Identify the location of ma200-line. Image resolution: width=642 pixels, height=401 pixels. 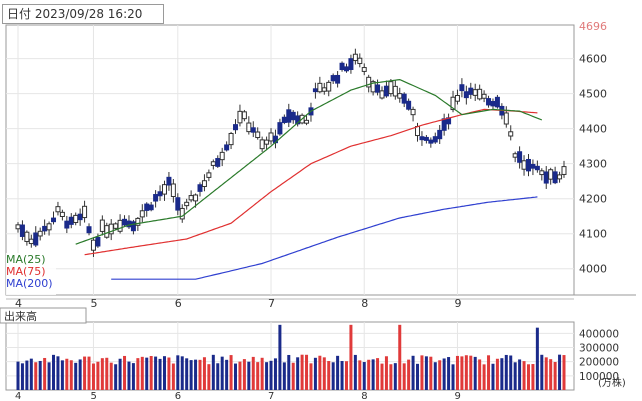
(324, 238).